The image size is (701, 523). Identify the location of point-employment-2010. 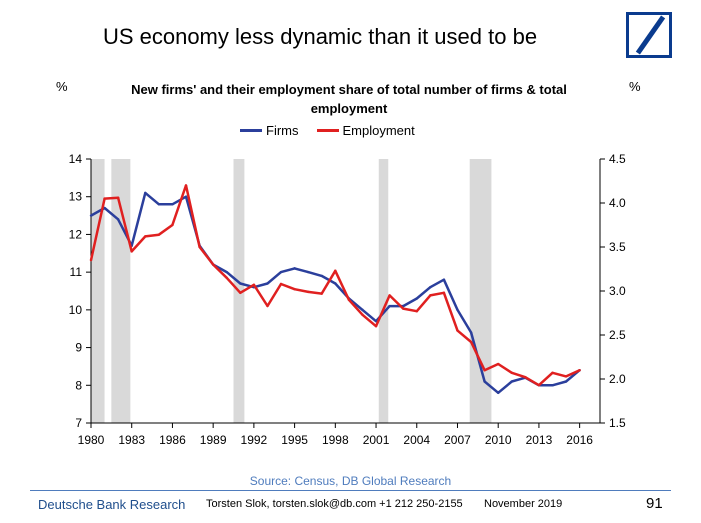
(498, 364).